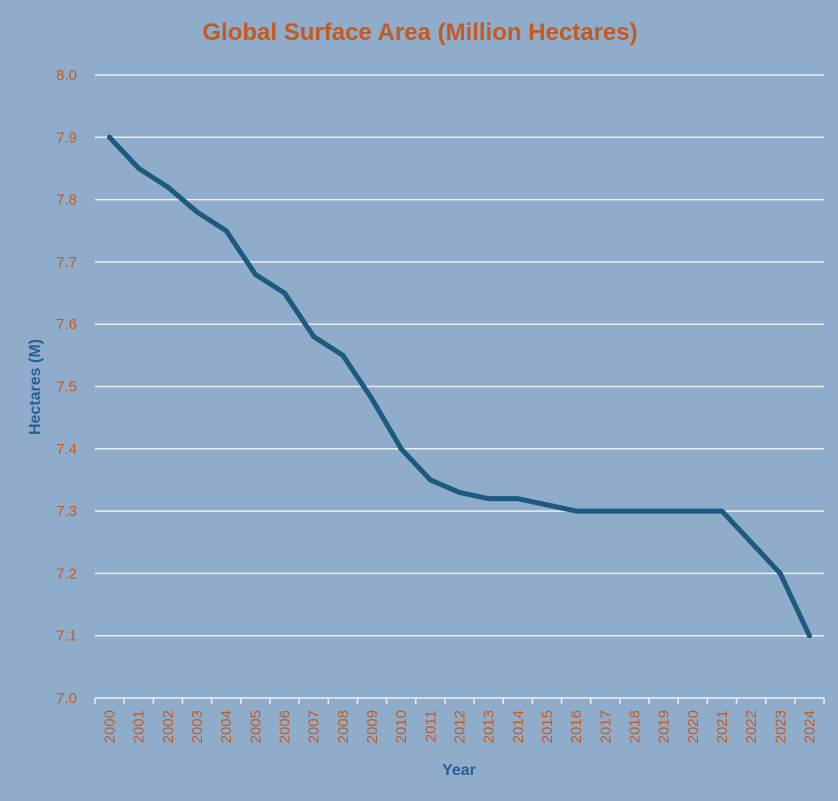 Image resolution: width=838 pixels, height=801 pixels. What do you see at coordinates (664, 726) in the screenshot?
I see `x-tick-label: 2019` at bounding box center [664, 726].